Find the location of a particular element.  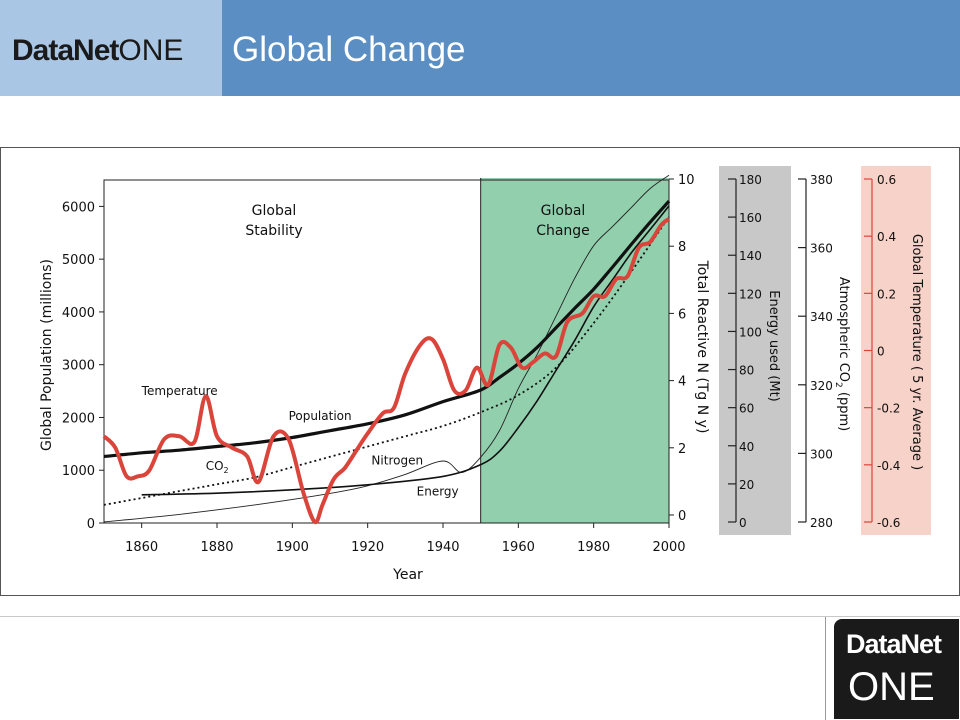

temperature-tick-label-0: 0 is located at coordinates (881, 352).